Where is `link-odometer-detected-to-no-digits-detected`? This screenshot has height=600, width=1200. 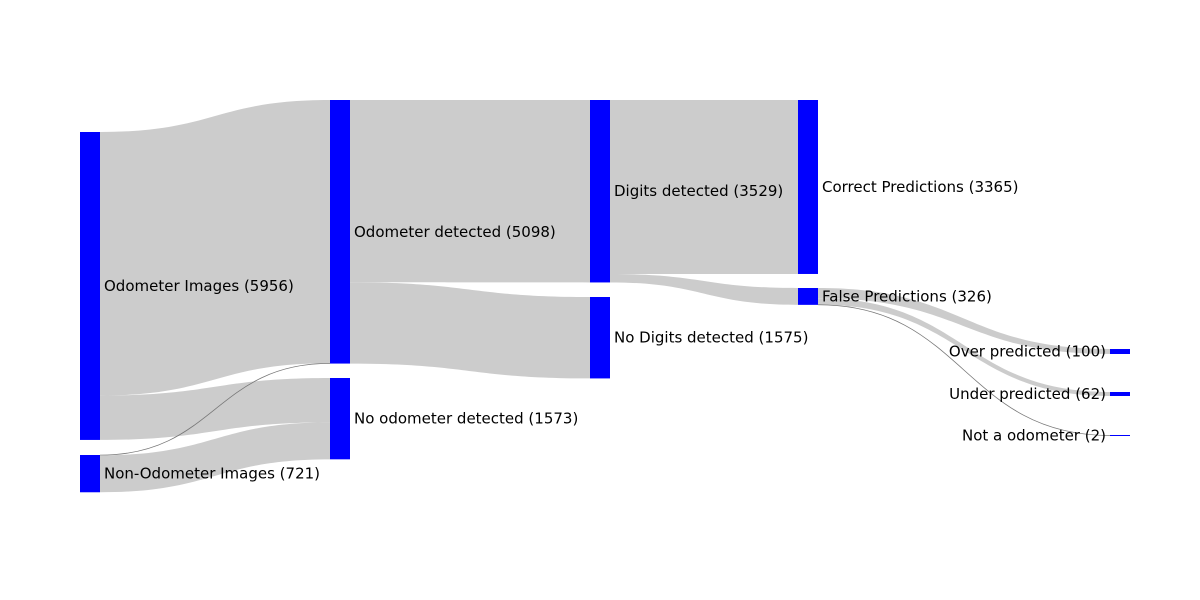 link-odometer-detected-to-no-digits-detected is located at coordinates (470, 330).